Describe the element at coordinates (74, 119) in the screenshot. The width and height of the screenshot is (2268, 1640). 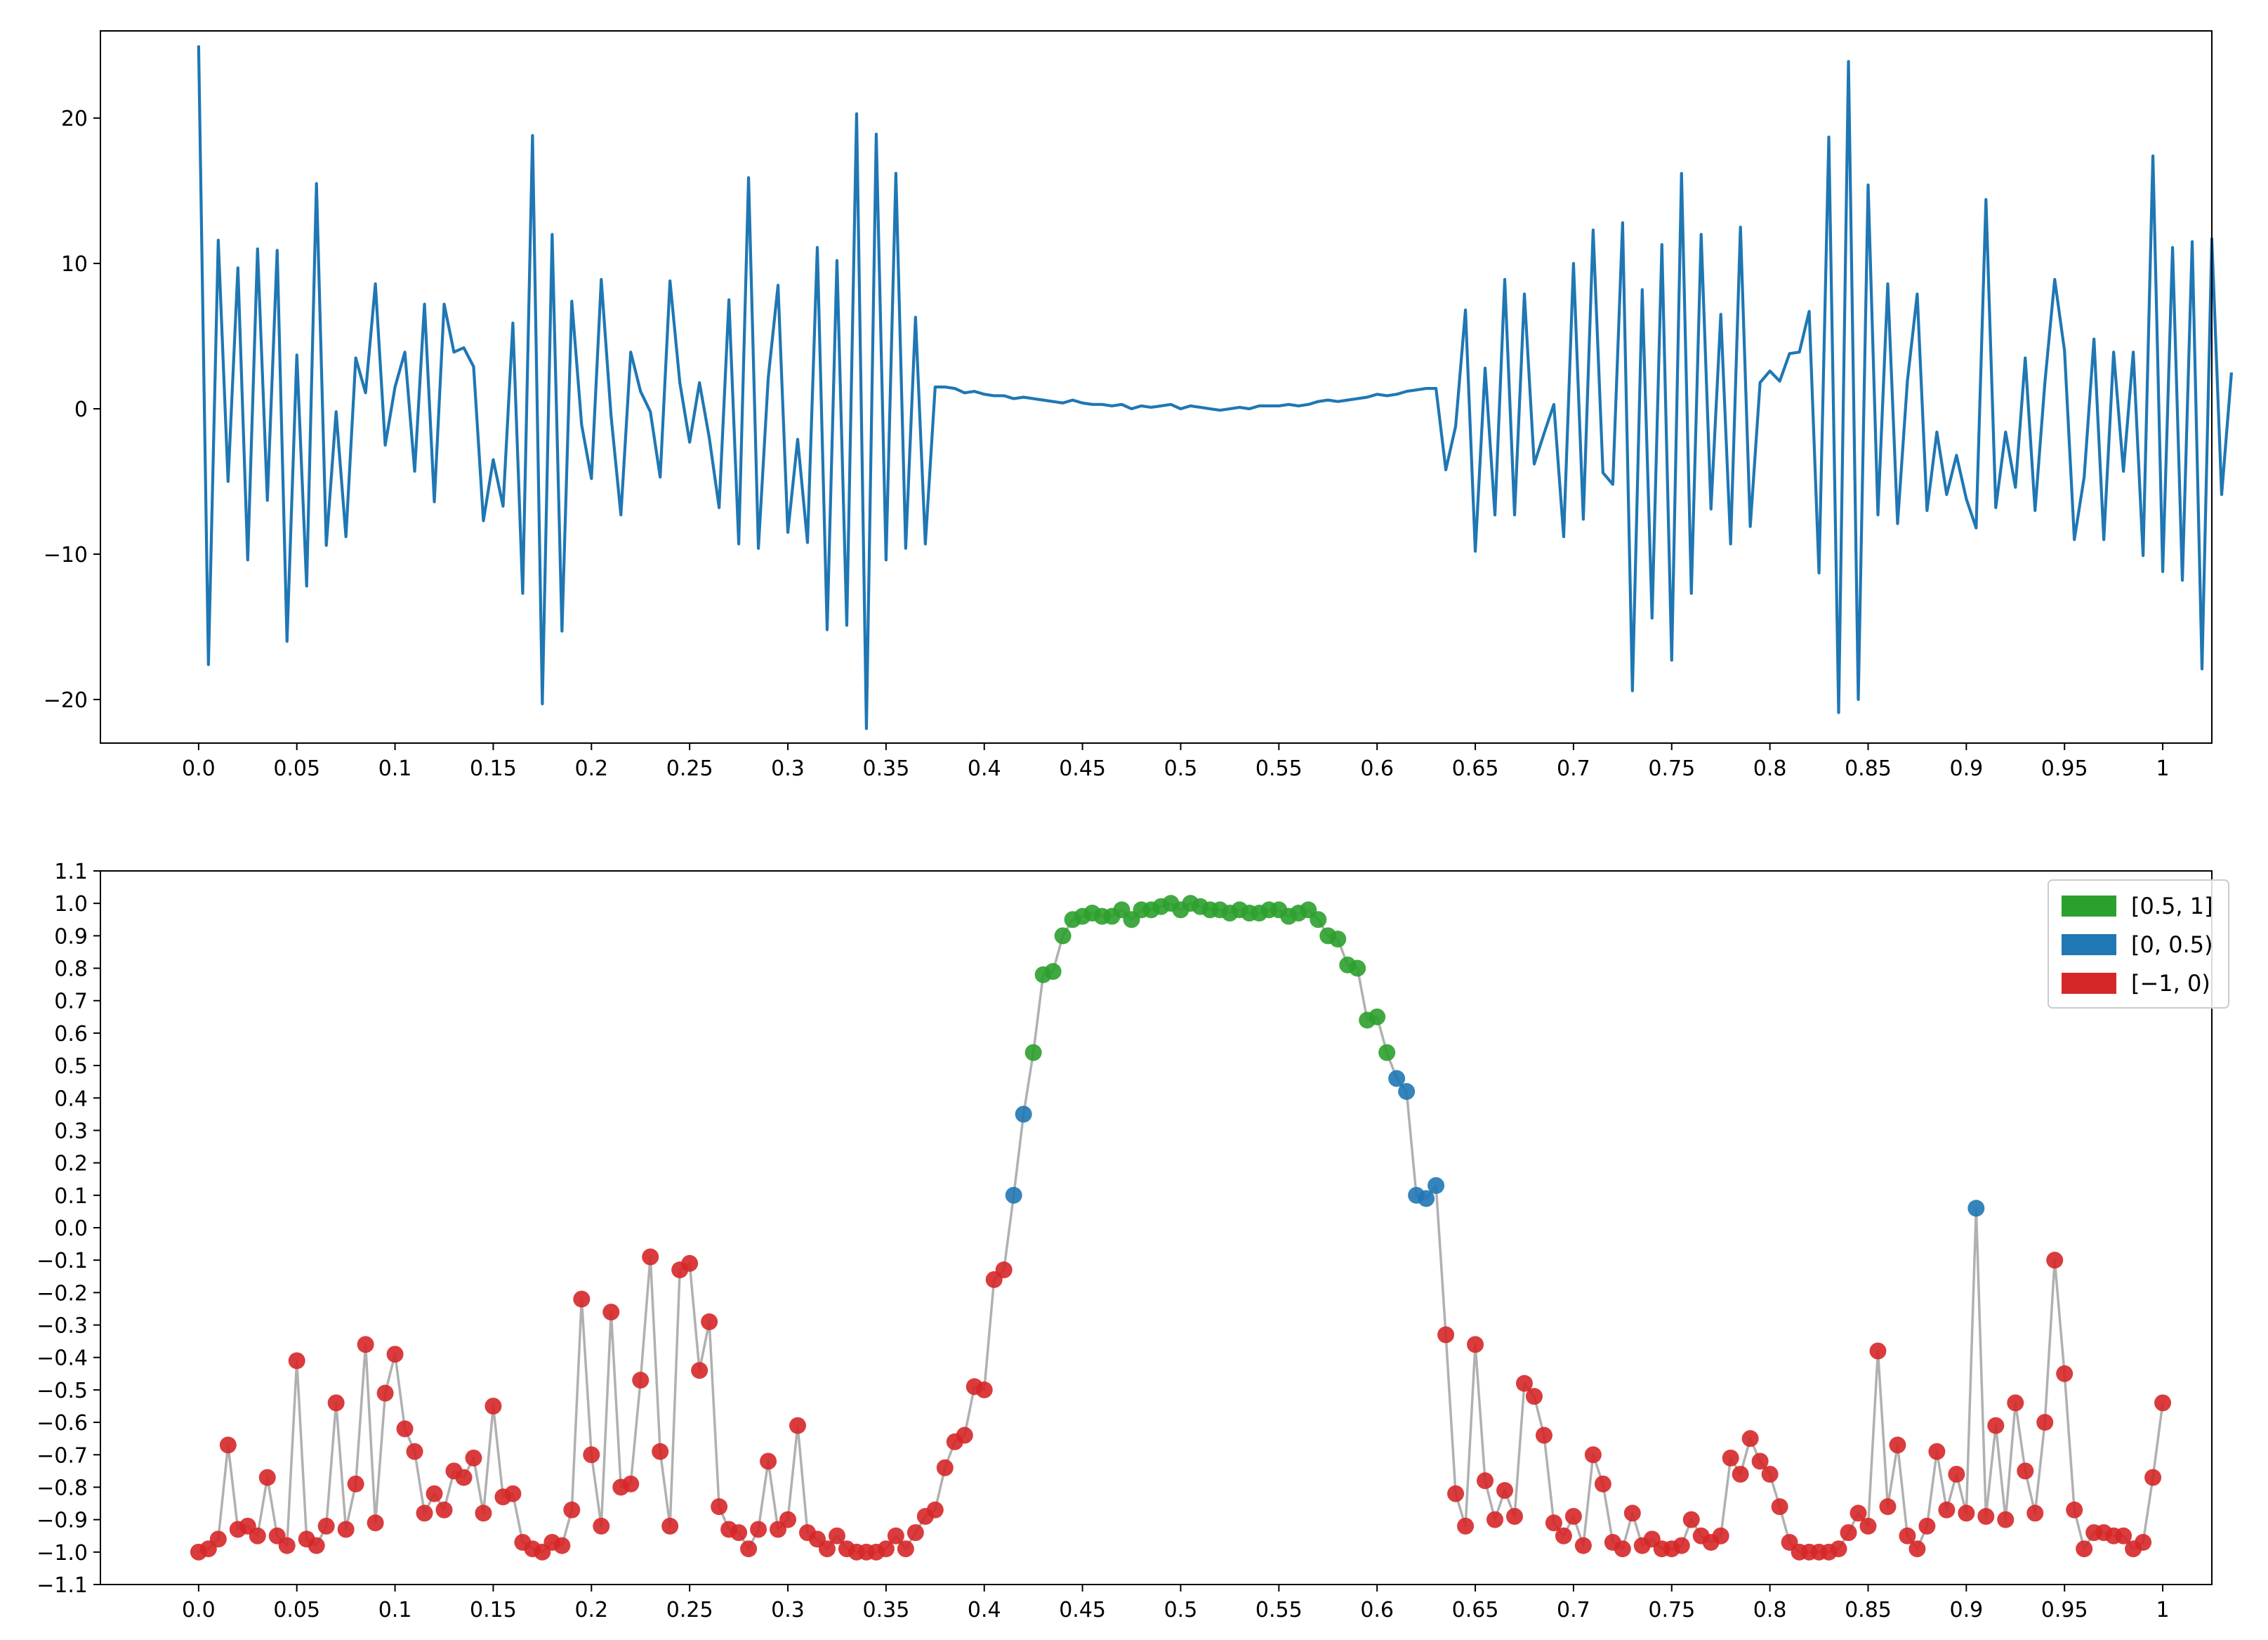
I see `y-tick-label: 20` at that location.